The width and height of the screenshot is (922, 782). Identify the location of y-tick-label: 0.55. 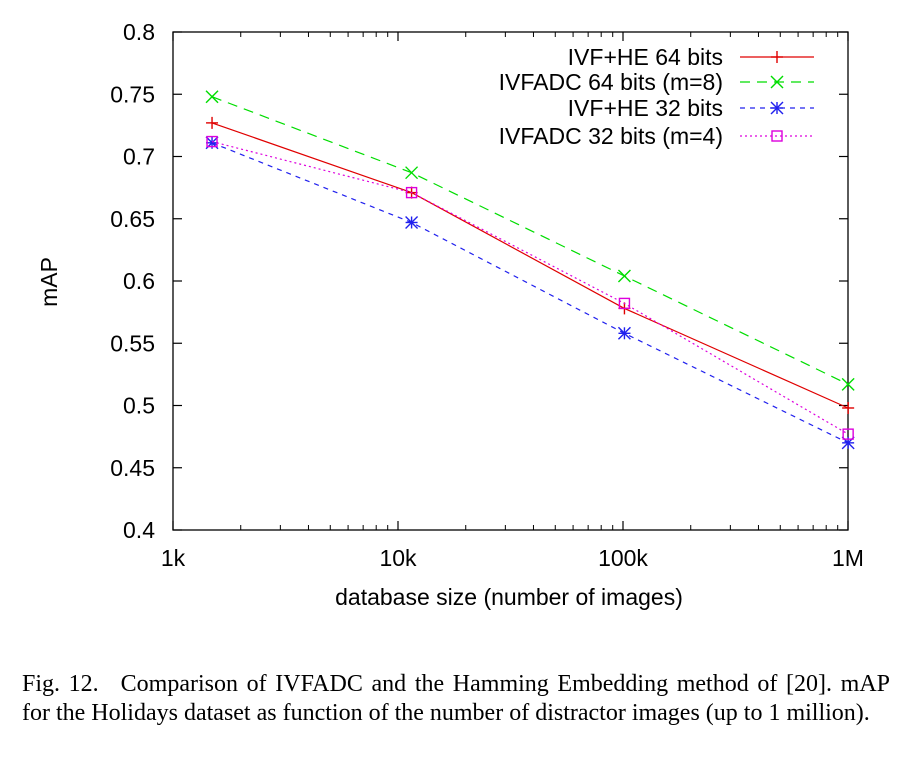
(132, 343).